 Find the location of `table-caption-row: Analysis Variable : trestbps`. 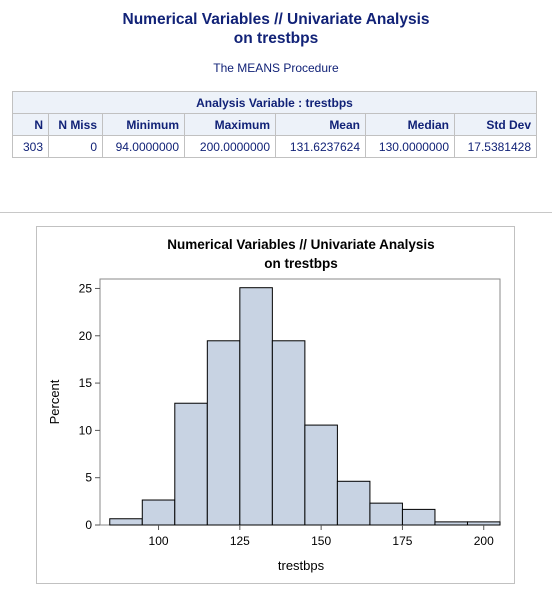

table-caption-row: Analysis Variable : trestbps is located at coordinates (274, 102).